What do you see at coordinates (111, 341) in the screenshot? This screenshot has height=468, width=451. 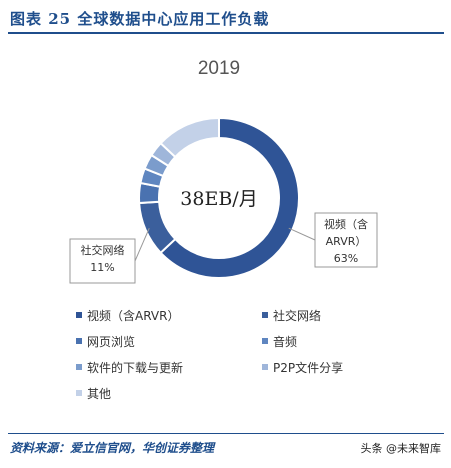 I see `legend-label-2: 网页浏览` at bounding box center [111, 341].